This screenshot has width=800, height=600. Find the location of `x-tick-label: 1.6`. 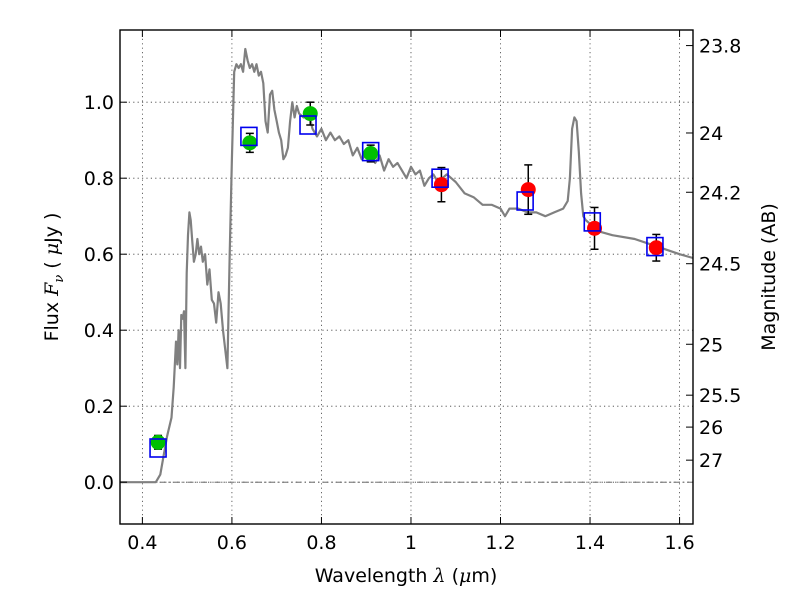

x-tick-label: 1.6 is located at coordinates (679, 543).